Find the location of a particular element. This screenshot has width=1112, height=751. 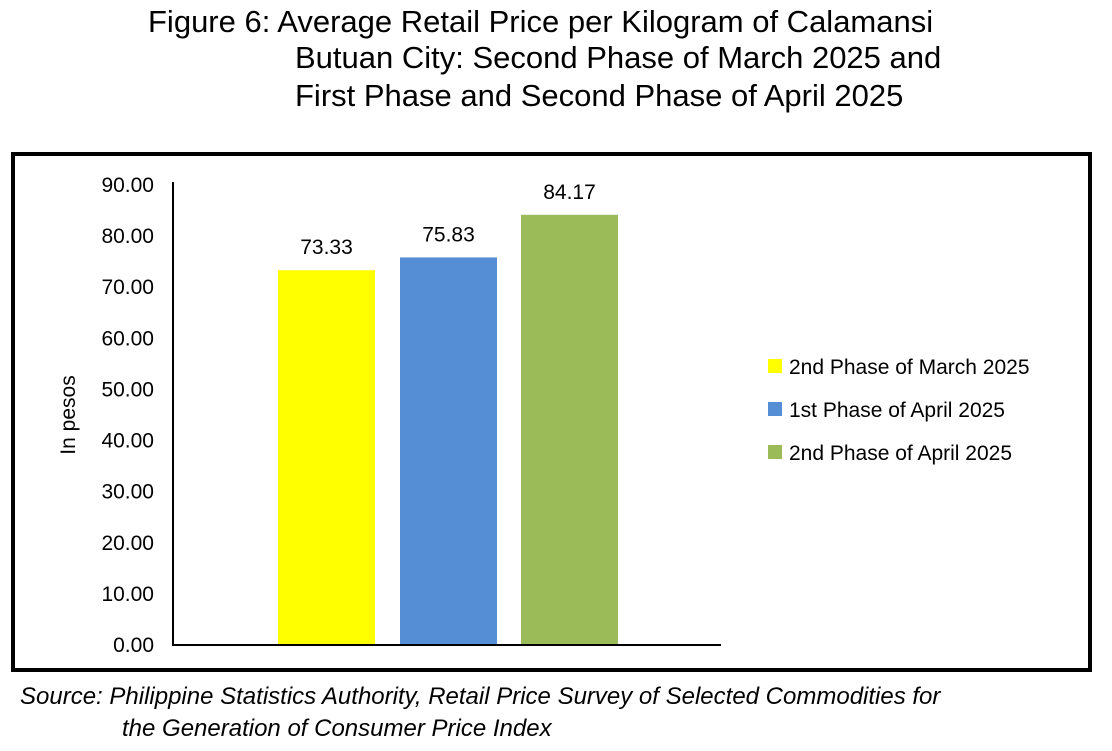

y-tick-label: 70.00 is located at coordinates (127, 287).